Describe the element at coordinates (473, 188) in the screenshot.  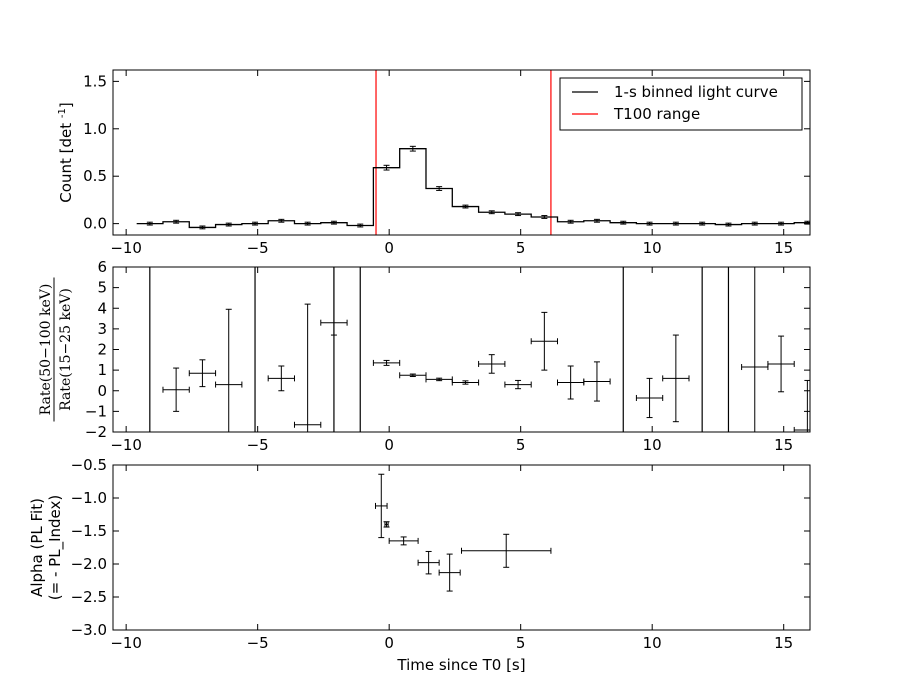
I see `light-curve-step-line` at that location.